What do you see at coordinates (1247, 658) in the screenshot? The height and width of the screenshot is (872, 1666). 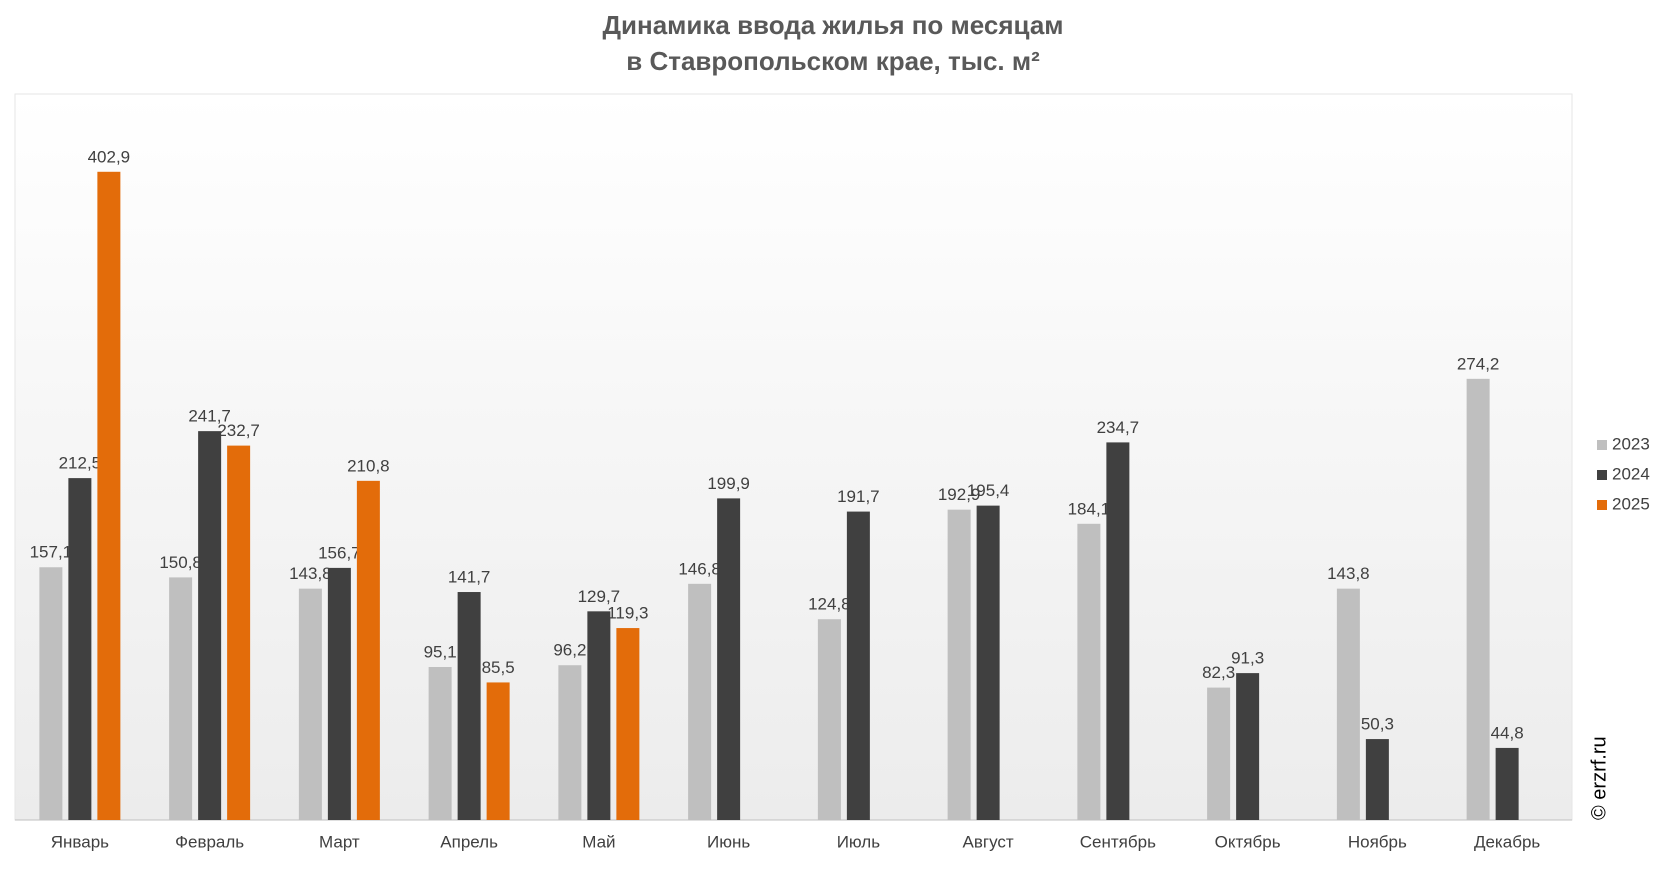 I see `data-label: 91,3` at bounding box center [1247, 658].